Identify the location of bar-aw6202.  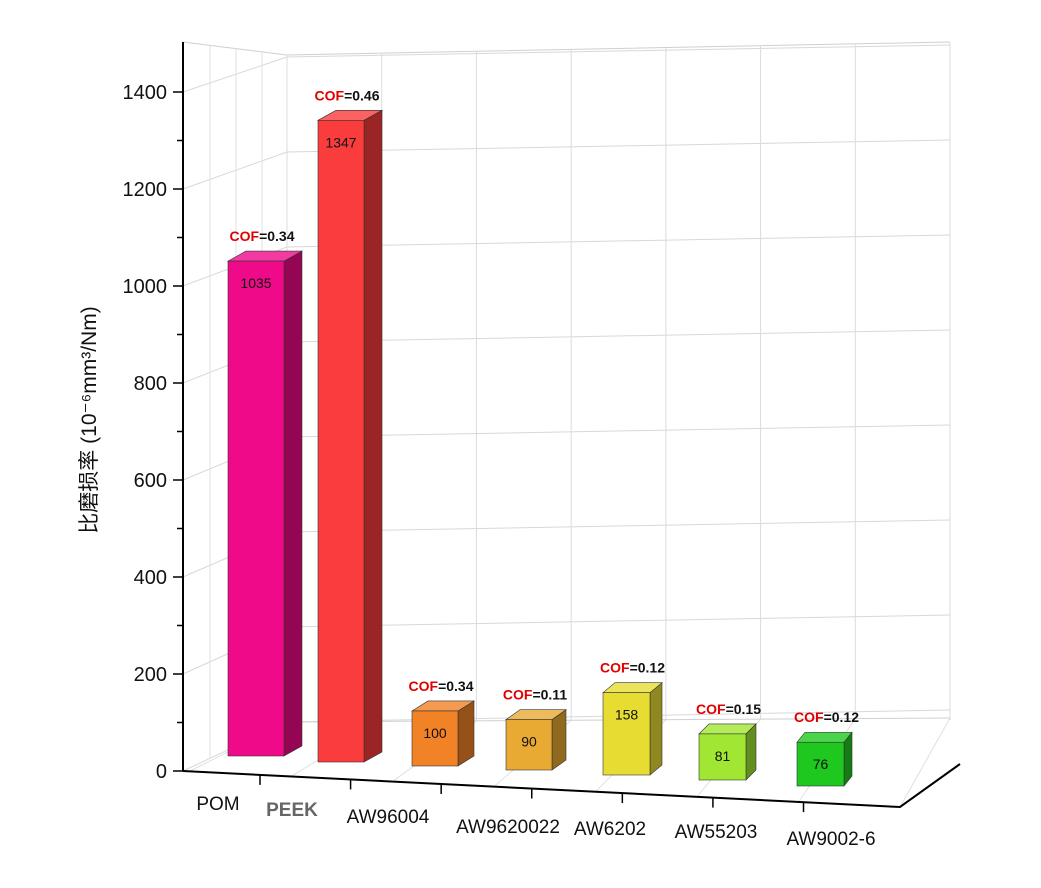
(632, 729).